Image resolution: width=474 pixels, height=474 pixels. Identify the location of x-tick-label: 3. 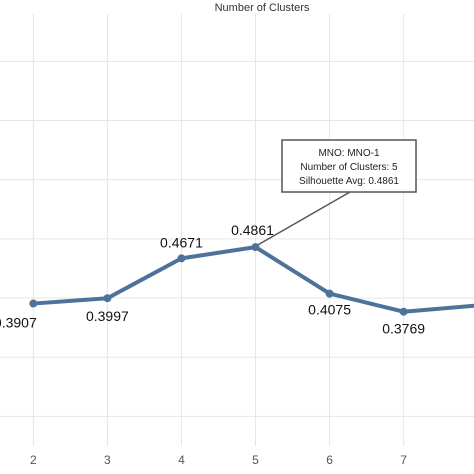
(107, 460).